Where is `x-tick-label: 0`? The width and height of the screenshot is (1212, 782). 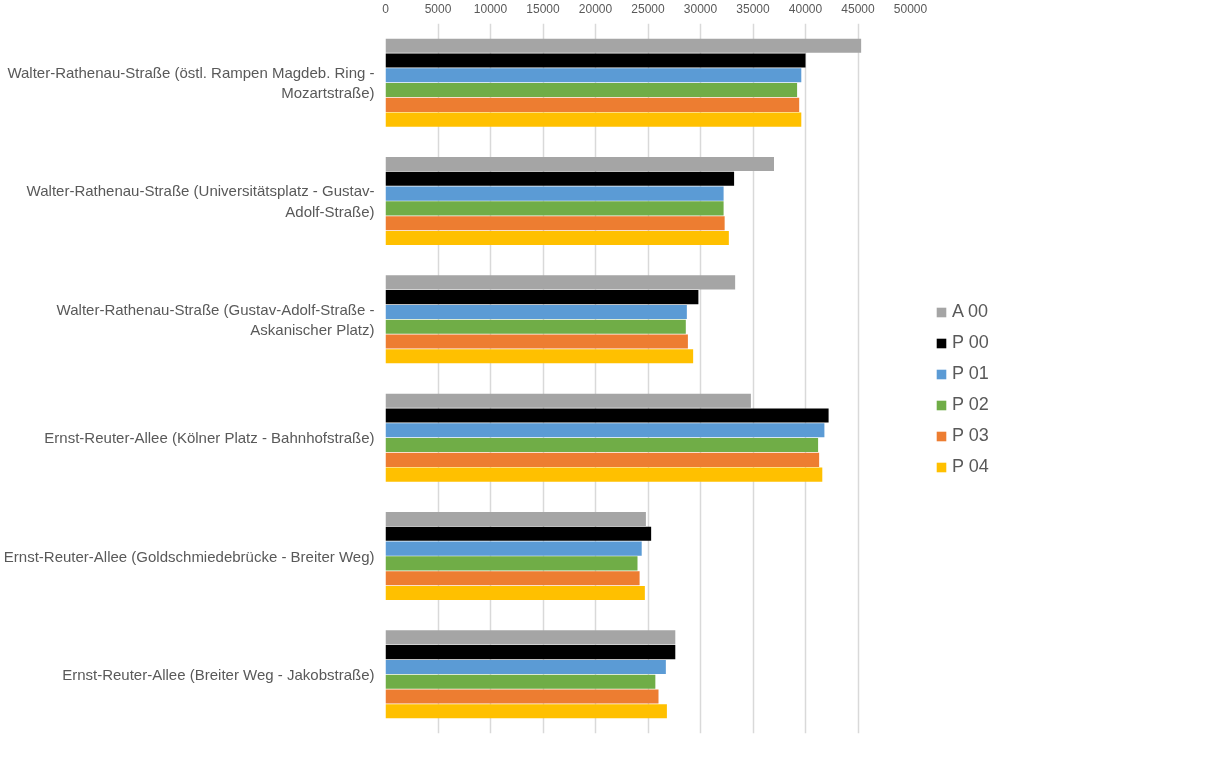 x-tick-label: 0 is located at coordinates (386, 8).